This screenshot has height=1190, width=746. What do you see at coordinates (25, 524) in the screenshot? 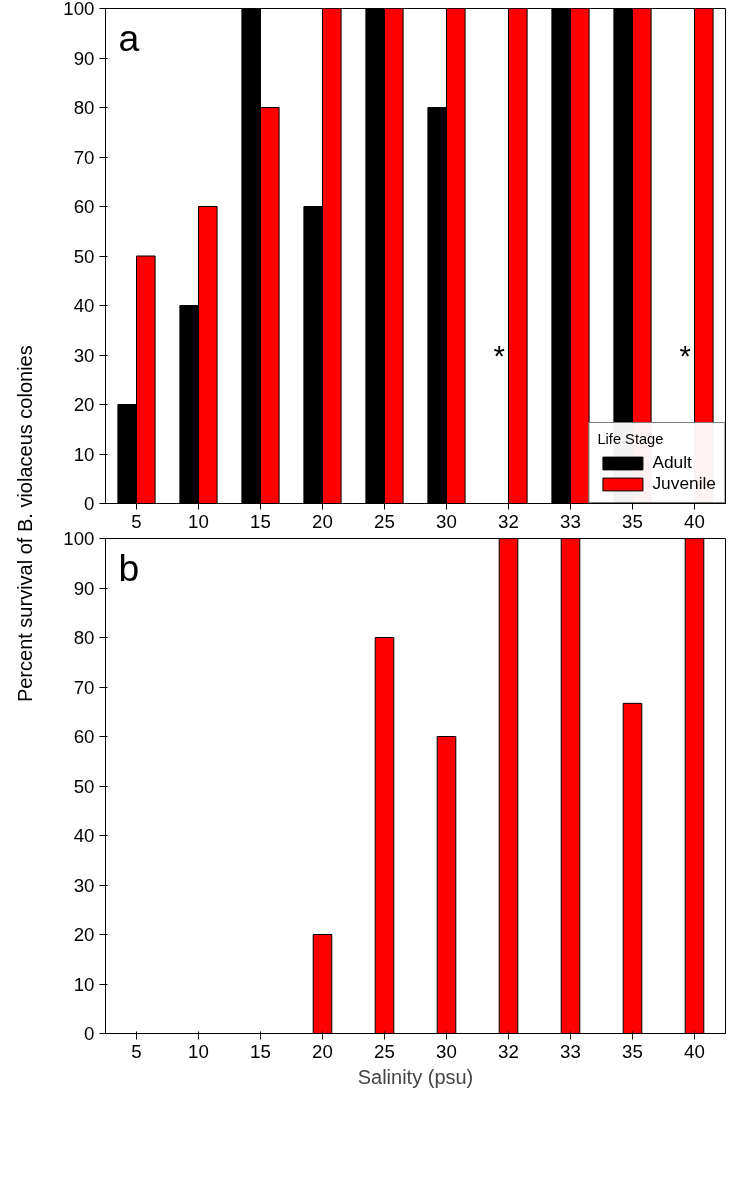
I see `y-axis-title: Percent survival of B. violaceus colonies` at bounding box center [25, 524].